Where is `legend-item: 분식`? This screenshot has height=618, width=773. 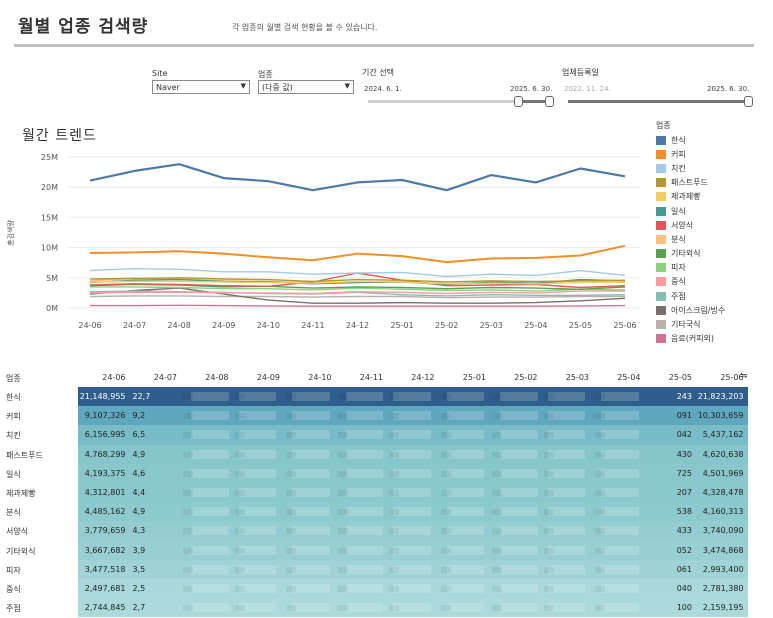 legend-item: 분식 is located at coordinates (690, 239).